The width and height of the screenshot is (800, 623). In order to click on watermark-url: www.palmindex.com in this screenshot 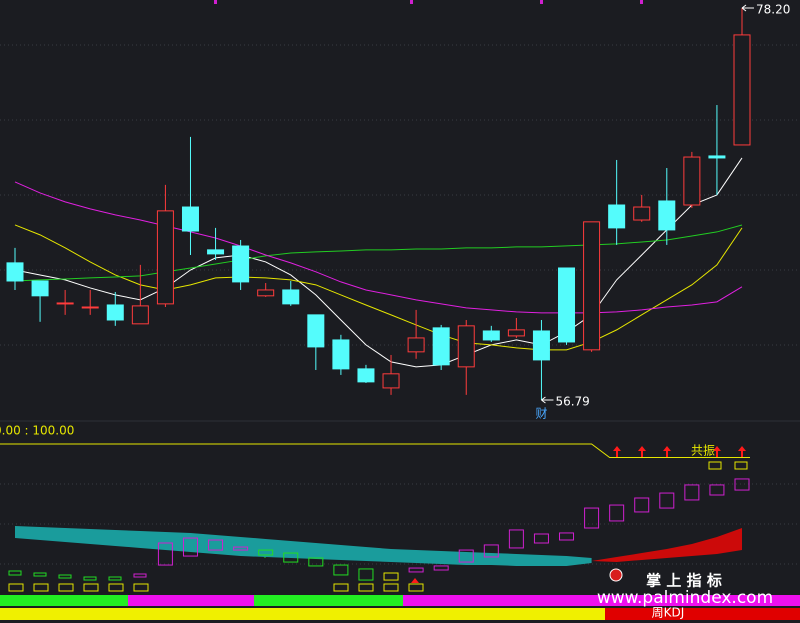, I will do `click(685, 598)`.